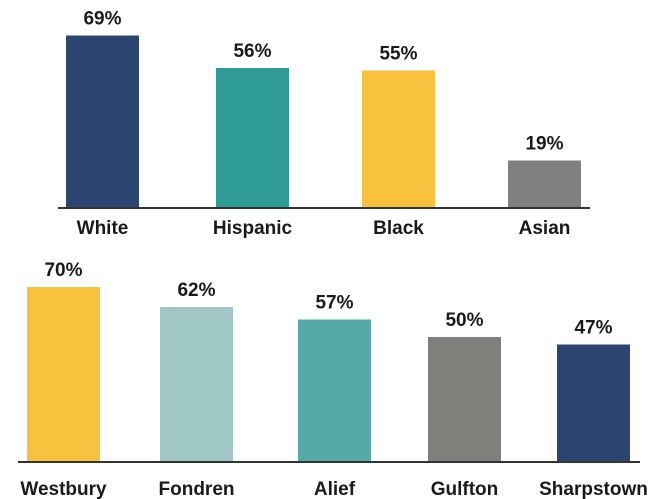  I want to click on value-label: 50%, so click(464, 320).